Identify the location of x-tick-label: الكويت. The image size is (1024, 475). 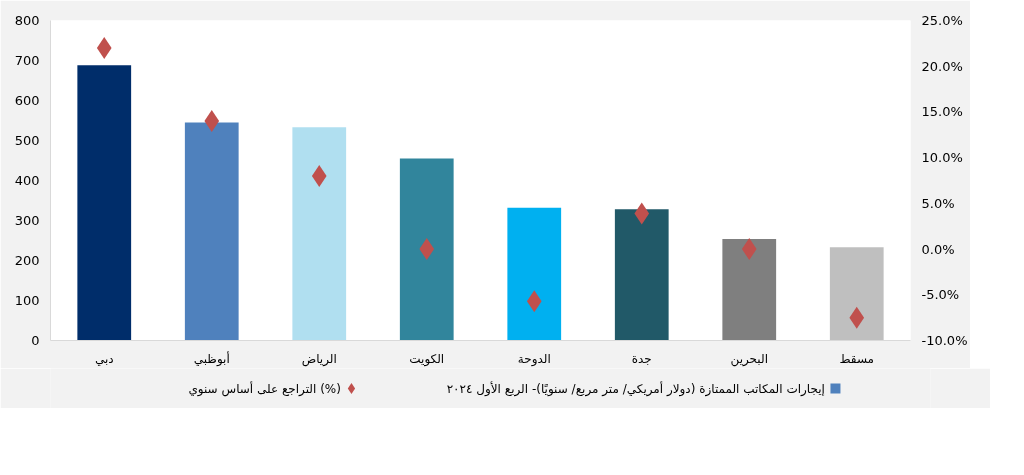
(427, 359).